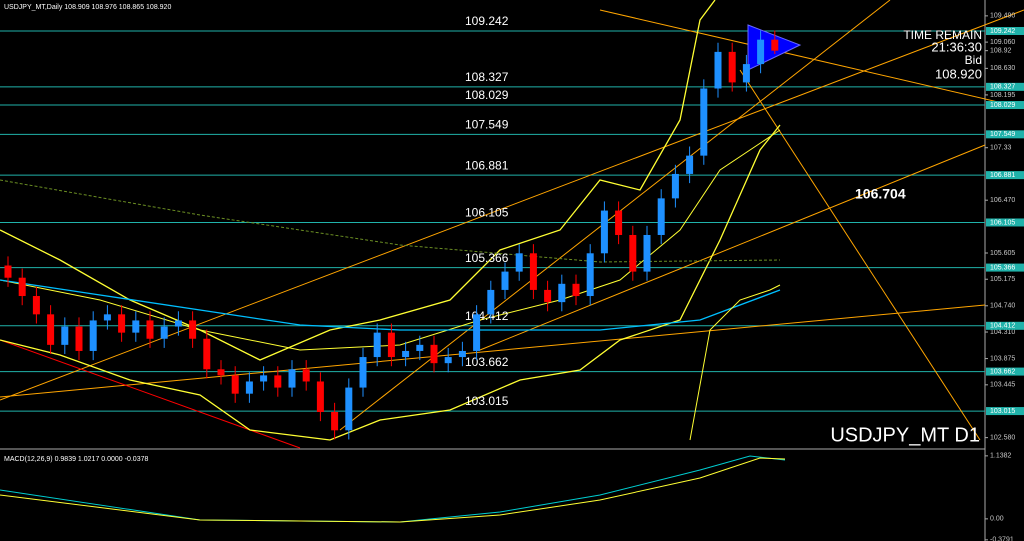  Describe the element at coordinates (1002, 332) in the screenshot. I see `y-tick-label: 104.310` at that location.